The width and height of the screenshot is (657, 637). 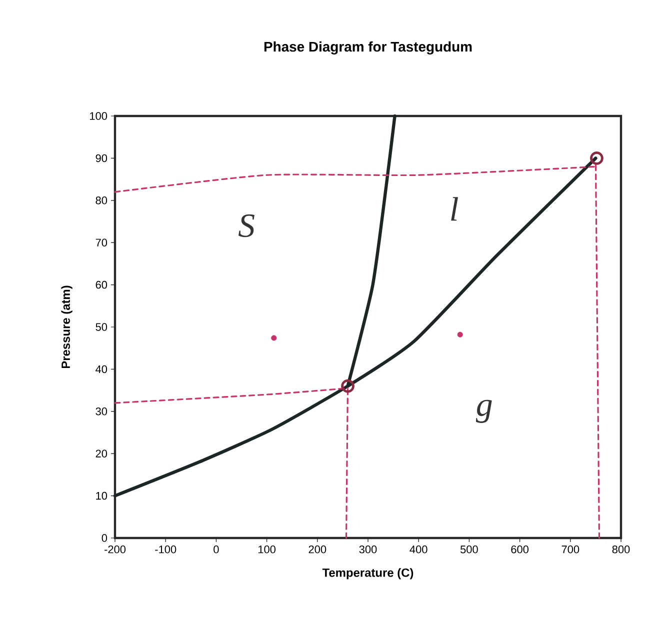 What do you see at coordinates (419, 550) in the screenshot?
I see `x-tick-label: 400` at bounding box center [419, 550].